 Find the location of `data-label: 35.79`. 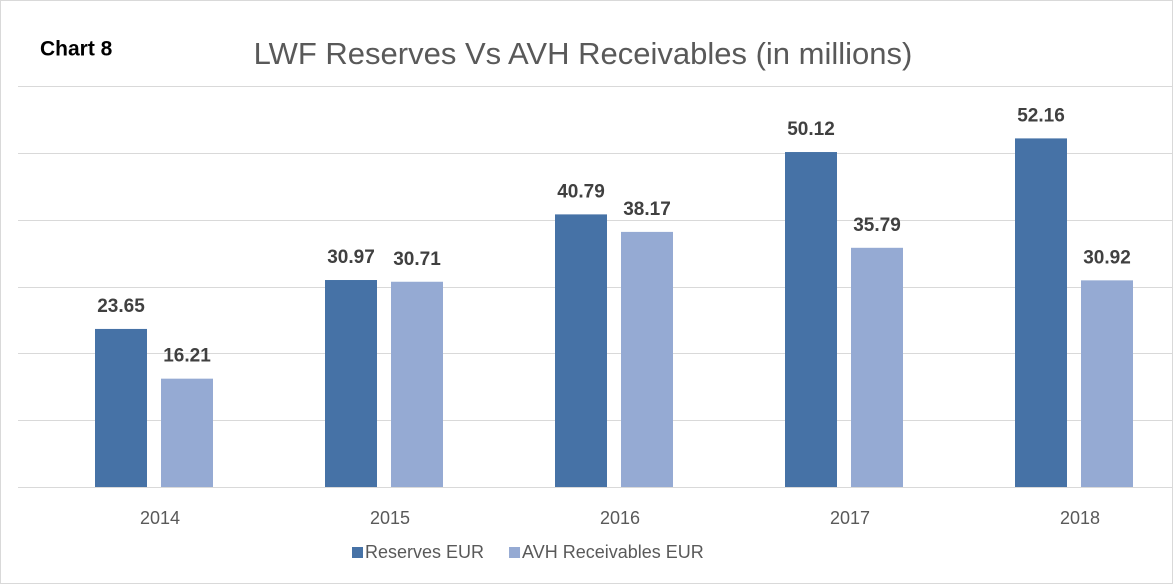

data-label: 35.79 is located at coordinates (877, 225).